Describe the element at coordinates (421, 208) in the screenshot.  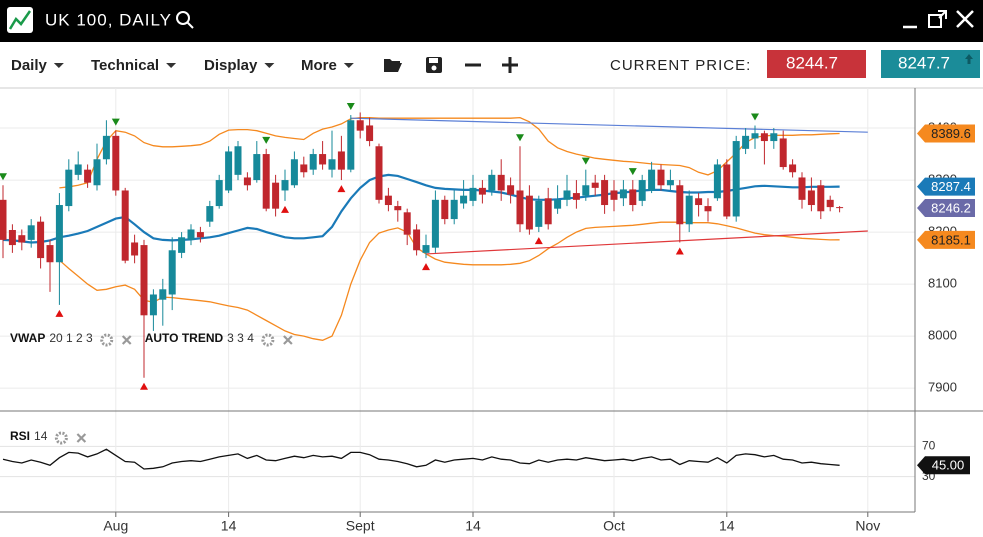
I see `indicator-line` at that location.